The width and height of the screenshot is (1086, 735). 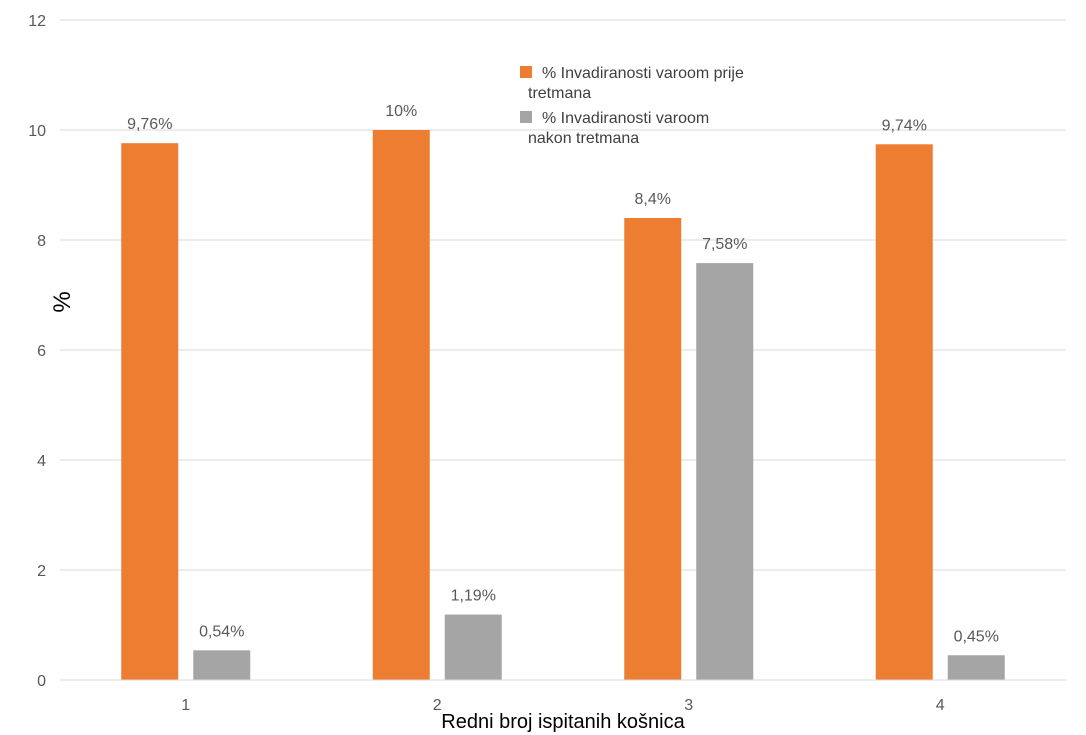 I want to click on data-label-after-4: 0,45%, so click(x=976, y=636).